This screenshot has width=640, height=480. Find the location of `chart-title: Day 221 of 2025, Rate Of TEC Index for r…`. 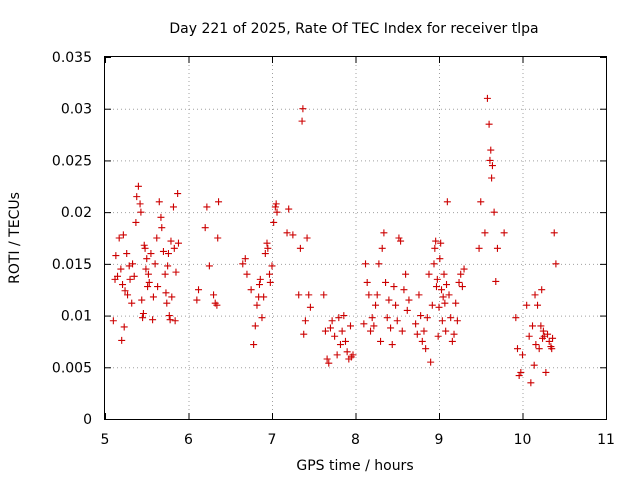

chart-title: Day 221 of 2025, Rate Of TEC Index for r… is located at coordinates (353, 29).